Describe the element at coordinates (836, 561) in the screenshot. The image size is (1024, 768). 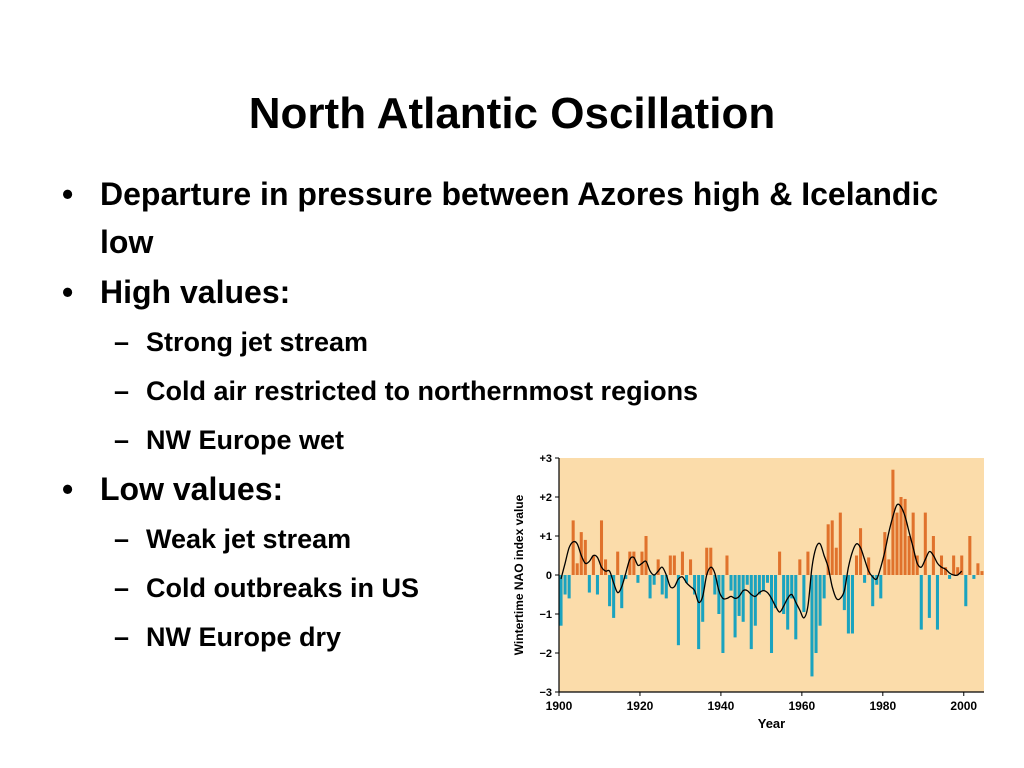
I see `bar-1968` at that location.